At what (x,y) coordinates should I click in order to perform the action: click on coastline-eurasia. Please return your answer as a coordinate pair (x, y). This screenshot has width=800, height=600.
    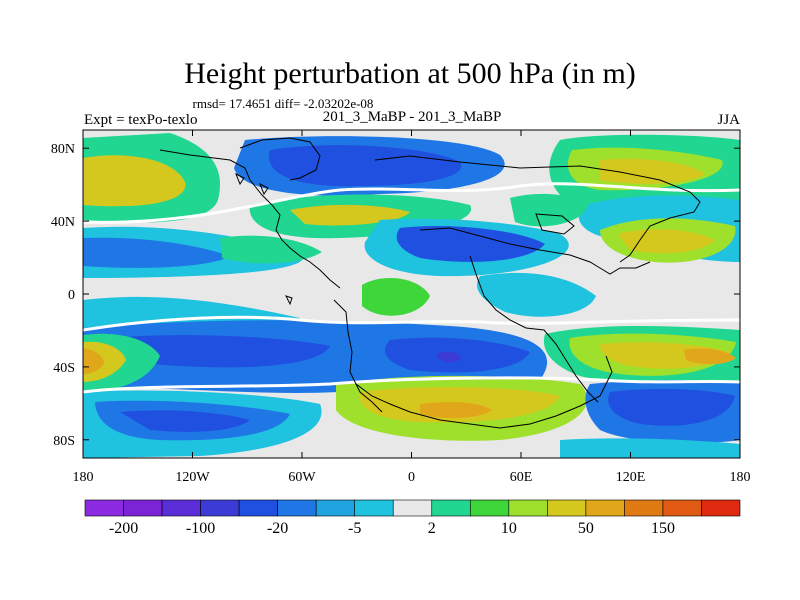
    Looking at the image, I should click on (537, 209).